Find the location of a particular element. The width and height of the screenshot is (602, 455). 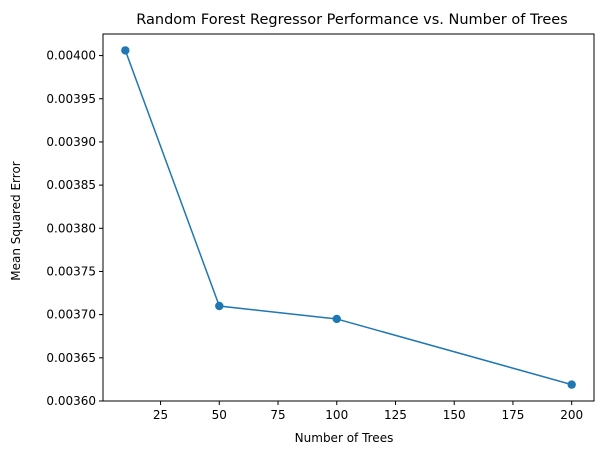

x-tick-label: 150 is located at coordinates (454, 415).